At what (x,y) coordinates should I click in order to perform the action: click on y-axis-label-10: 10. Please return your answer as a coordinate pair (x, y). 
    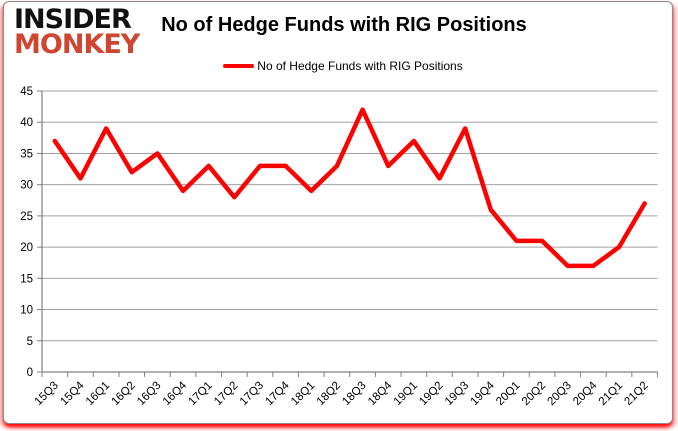
    Looking at the image, I should click on (26, 311).